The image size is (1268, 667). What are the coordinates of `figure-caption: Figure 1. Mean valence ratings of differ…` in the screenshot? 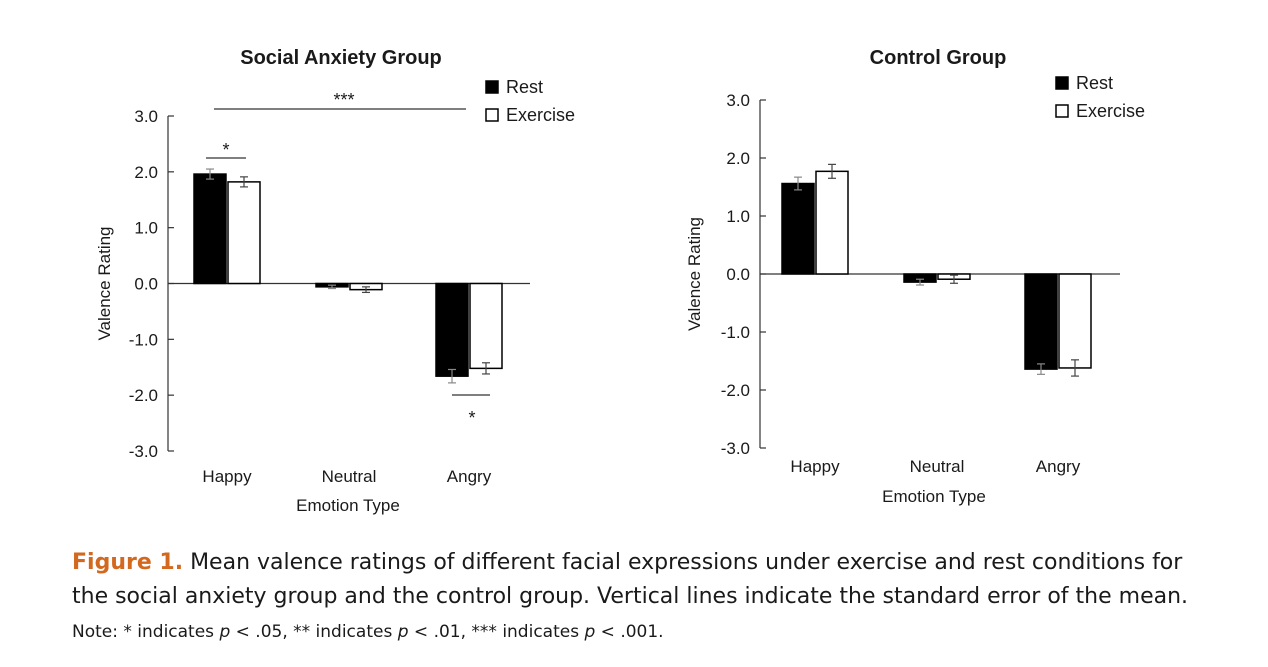 It's located at (647, 580).